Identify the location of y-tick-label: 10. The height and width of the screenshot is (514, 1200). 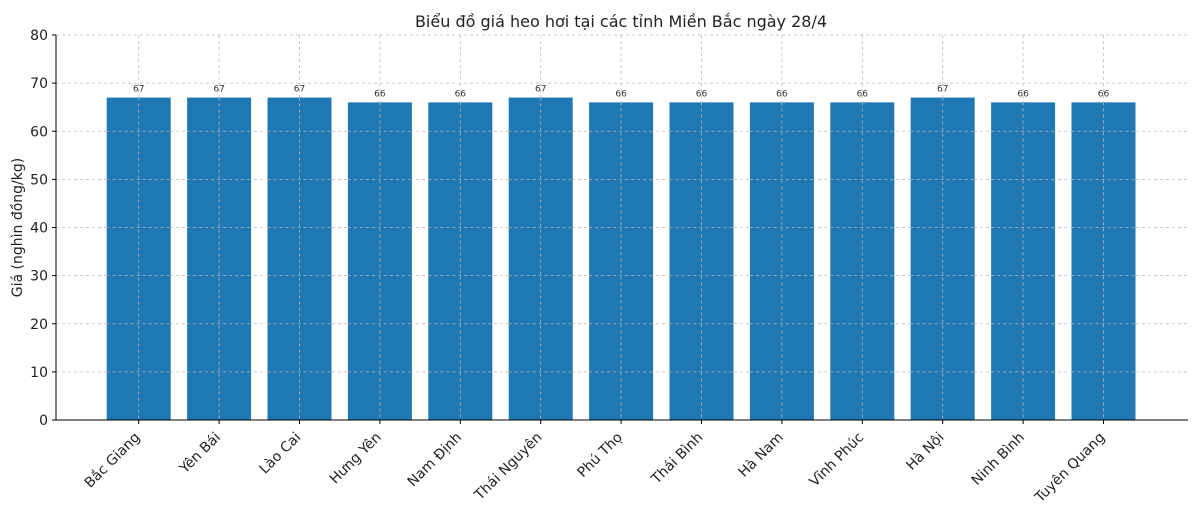
(39, 373).